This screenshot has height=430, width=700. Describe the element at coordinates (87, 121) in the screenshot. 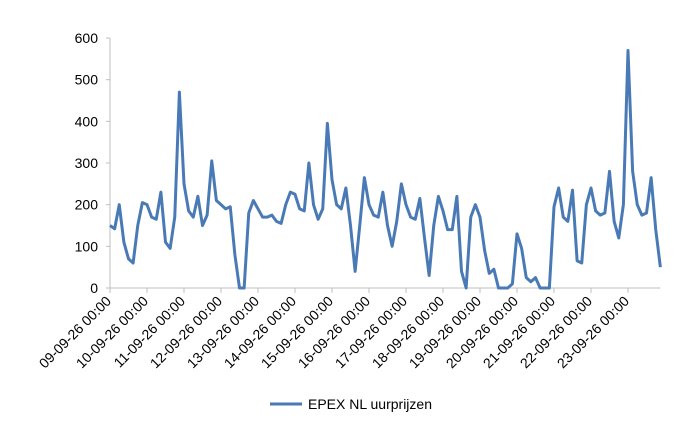

I see `y-tick-label: 400` at that location.